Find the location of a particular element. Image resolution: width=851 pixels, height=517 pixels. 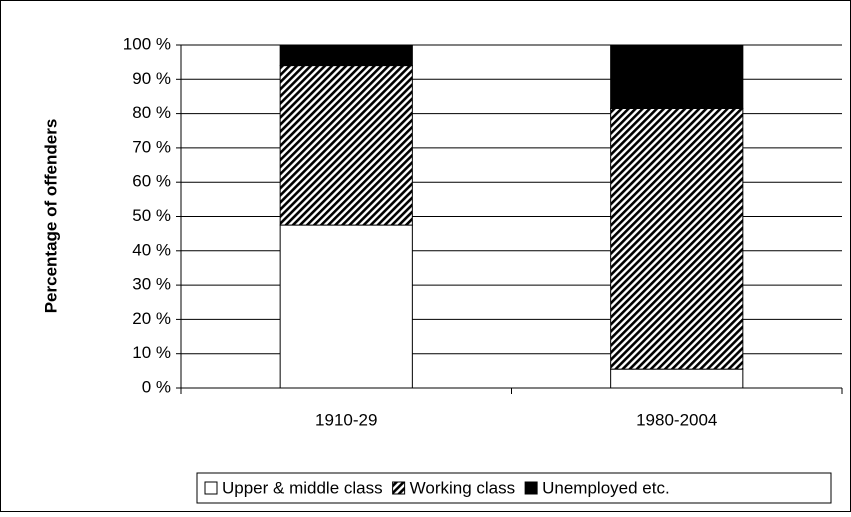

y-tick-label: 80 % is located at coordinates (151, 112).